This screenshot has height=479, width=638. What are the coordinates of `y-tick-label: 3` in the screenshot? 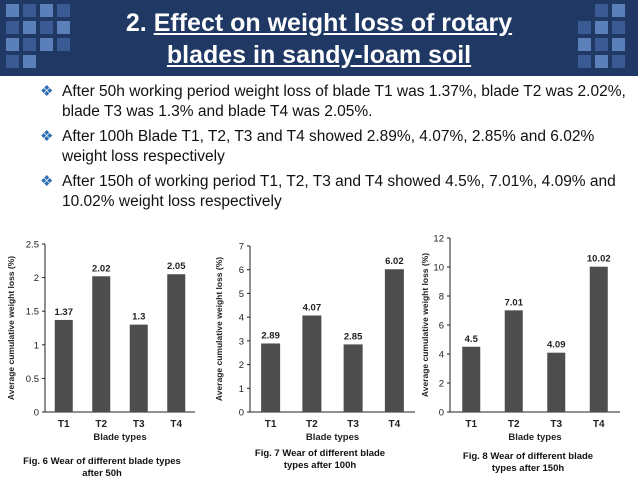 It's located at (241, 341).